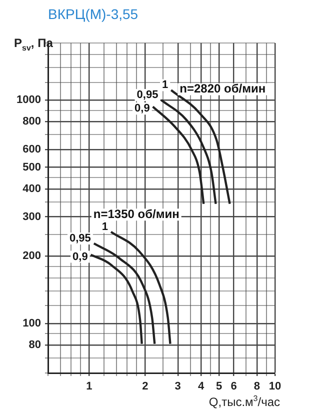 The width and height of the screenshot is (320, 417). What do you see at coordinates (219, 386) in the screenshot?
I see `x-tick-label: 5` at bounding box center [219, 386].